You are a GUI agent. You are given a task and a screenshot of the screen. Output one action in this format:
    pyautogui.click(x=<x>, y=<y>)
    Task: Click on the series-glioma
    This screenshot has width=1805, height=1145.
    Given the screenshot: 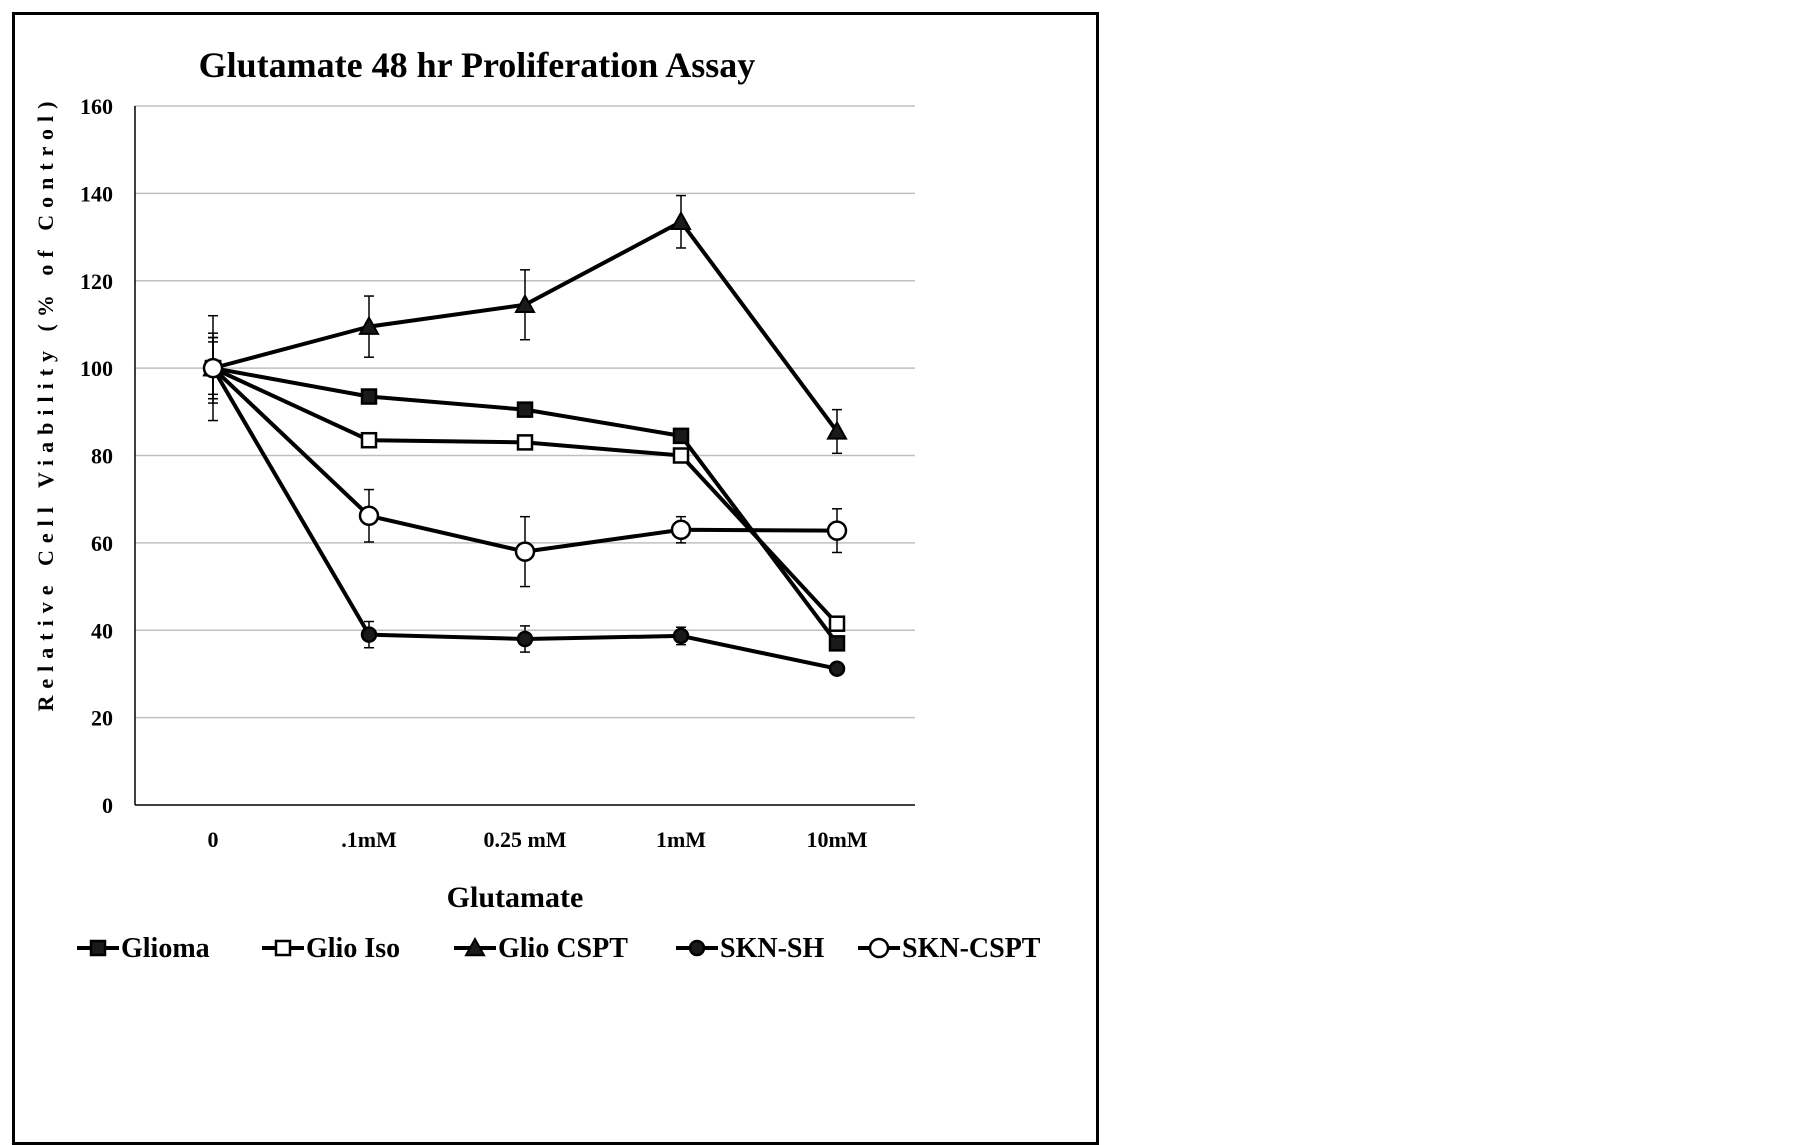 What is the action you would take?
    pyautogui.click(x=525, y=496)
    